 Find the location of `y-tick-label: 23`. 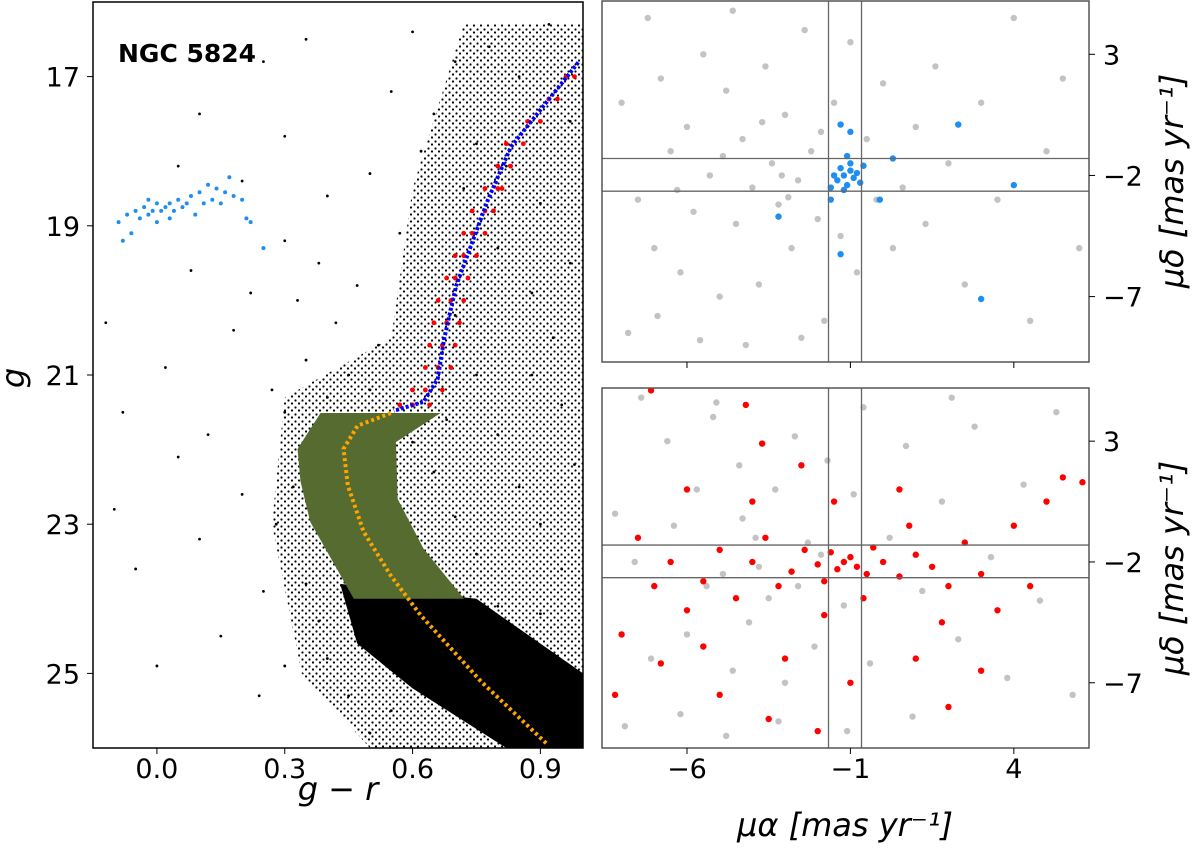

y-tick-label: 23 is located at coordinates (63, 525).